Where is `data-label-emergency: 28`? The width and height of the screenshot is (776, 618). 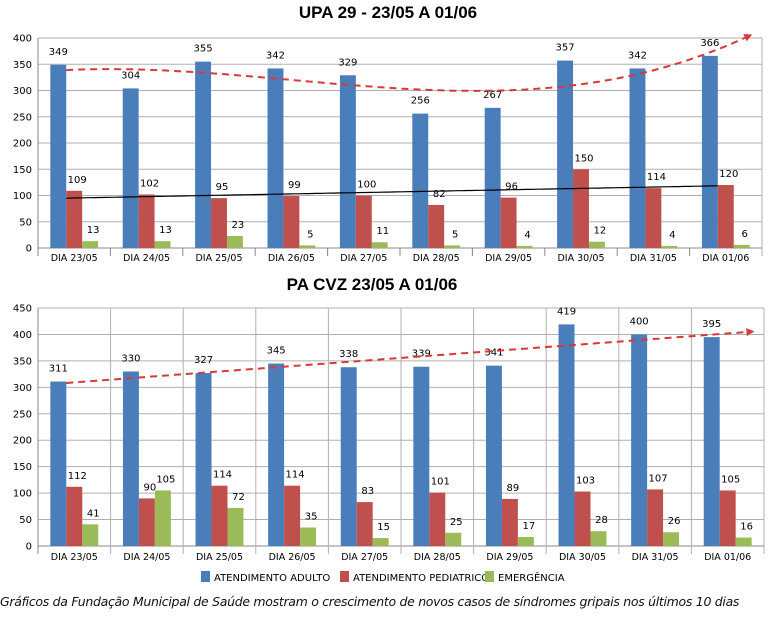
data-label-emergency: 28 is located at coordinates (601, 520).